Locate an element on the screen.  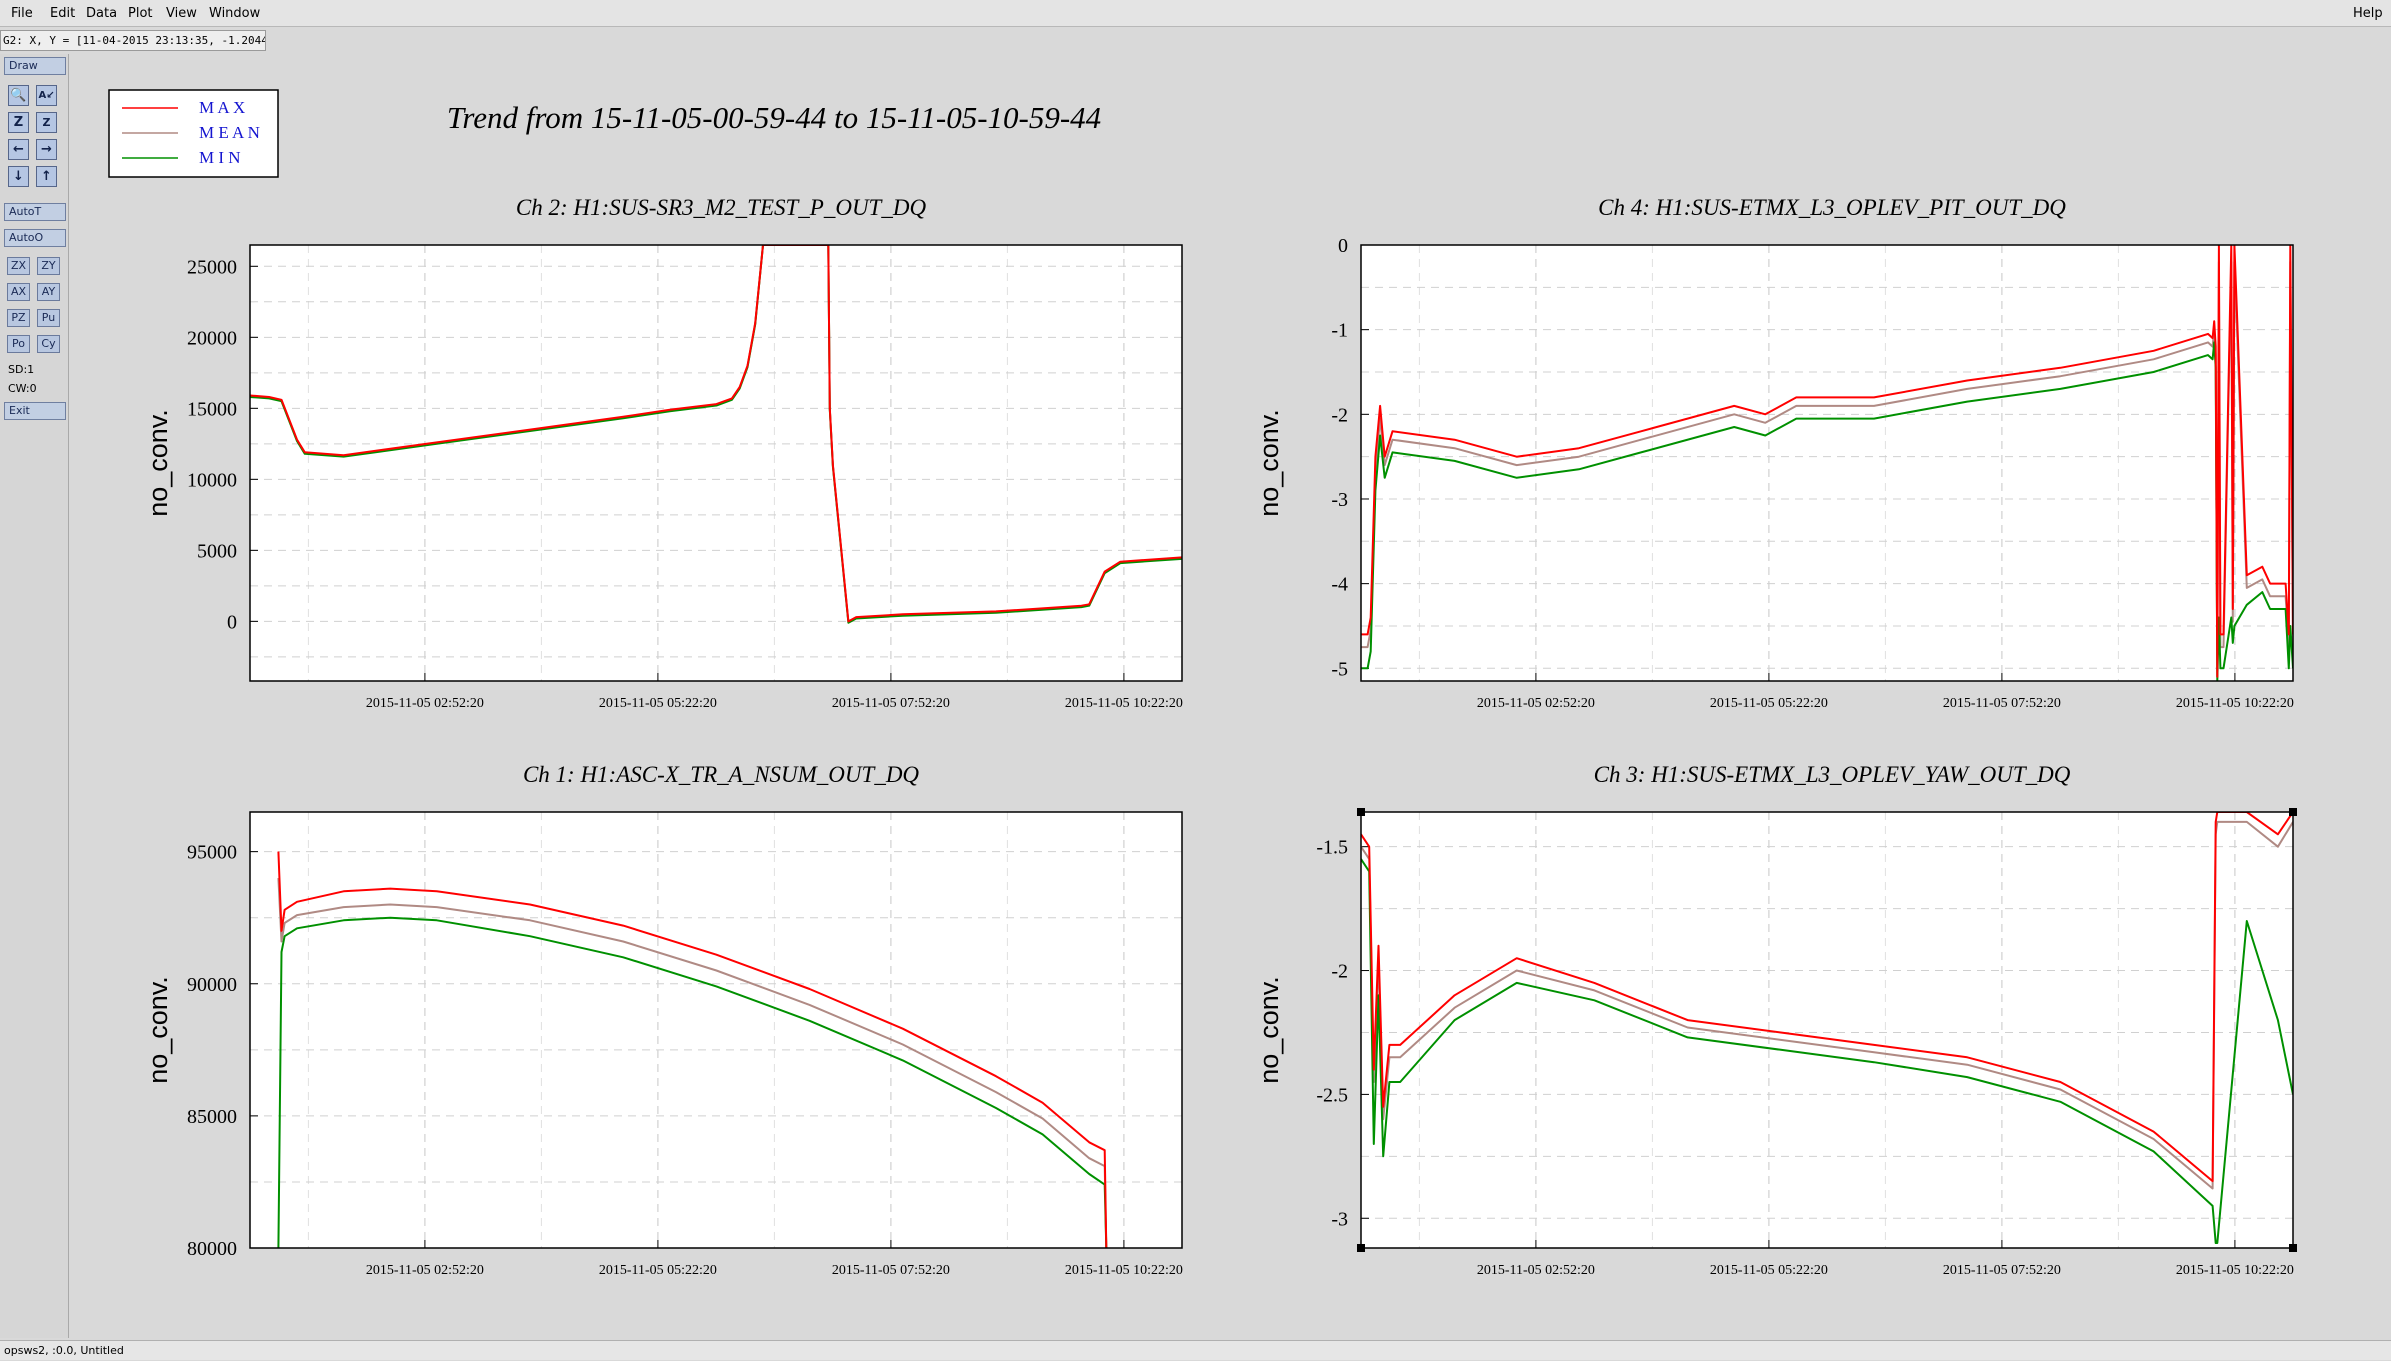
menu-file: File is located at coordinates (22, 13).